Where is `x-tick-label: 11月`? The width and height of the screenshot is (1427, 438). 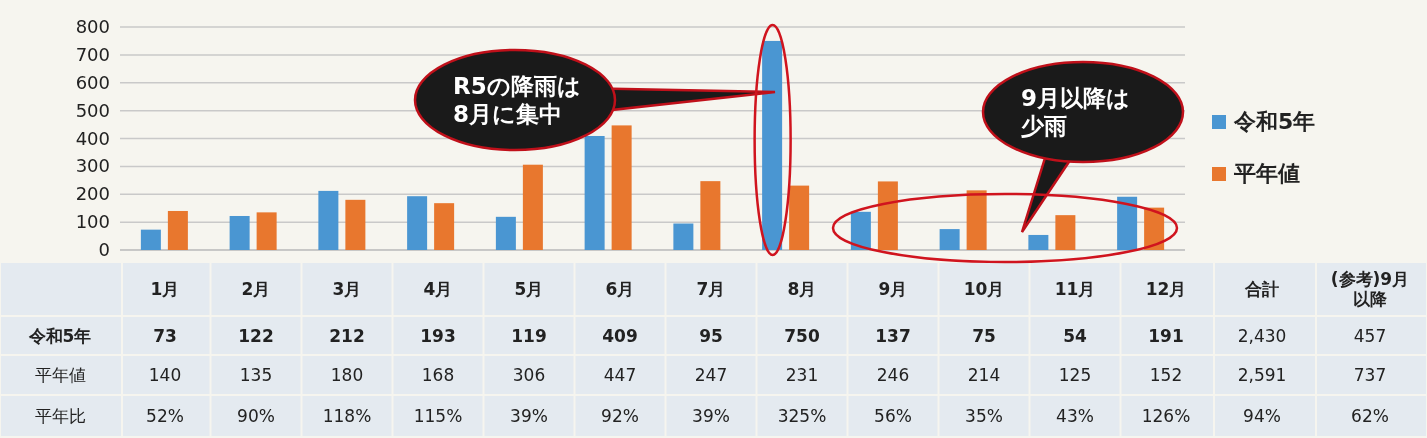
x-tick-label: 11月 is located at coordinates (1075, 289).